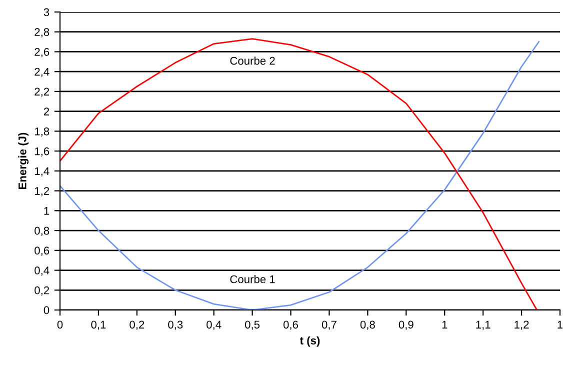 This screenshot has width=563, height=365. I want to click on y-tick-label: 0,6, so click(42, 251).